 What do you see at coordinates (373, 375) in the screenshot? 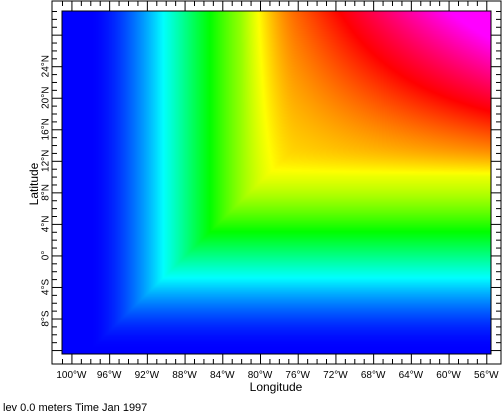
I see `x-tick-label: 68°W` at bounding box center [373, 375].